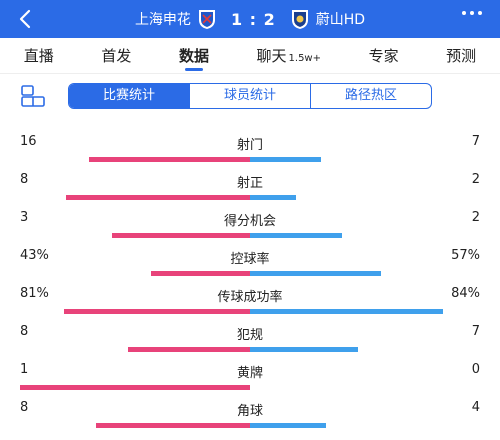 This screenshot has height=440, width=500. What do you see at coordinates (26, 19) in the screenshot?
I see `back-arrow-icon` at bounding box center [26, 19].